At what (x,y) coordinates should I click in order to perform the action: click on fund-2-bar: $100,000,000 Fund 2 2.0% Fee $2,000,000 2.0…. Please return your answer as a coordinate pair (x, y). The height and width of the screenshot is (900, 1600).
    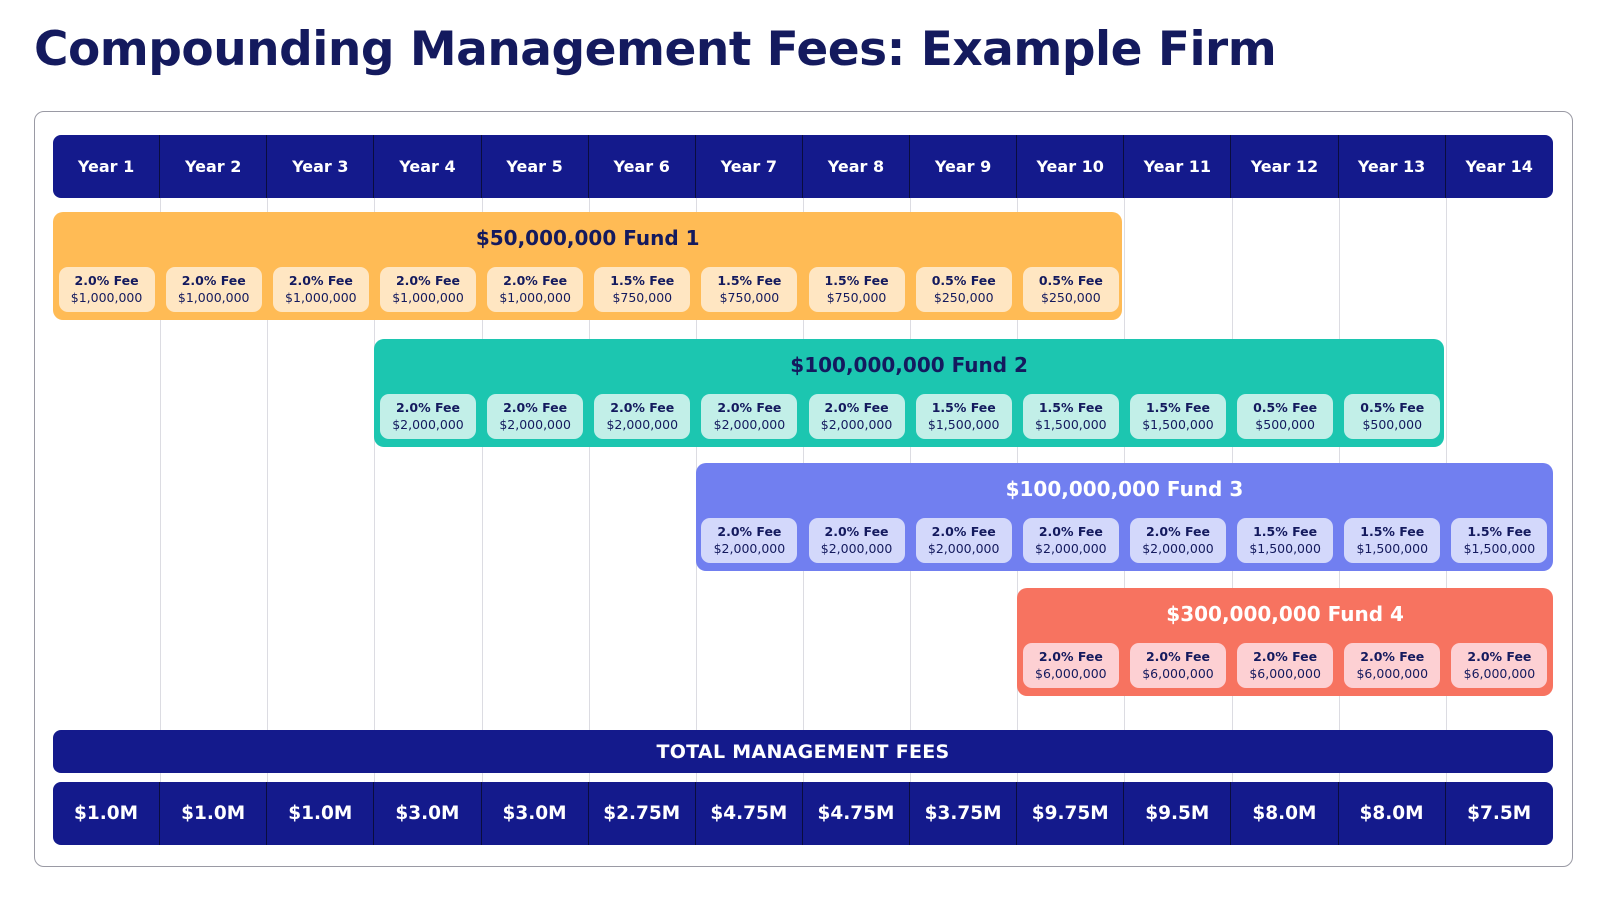
    Looking at the image, I should click on (909, 393).